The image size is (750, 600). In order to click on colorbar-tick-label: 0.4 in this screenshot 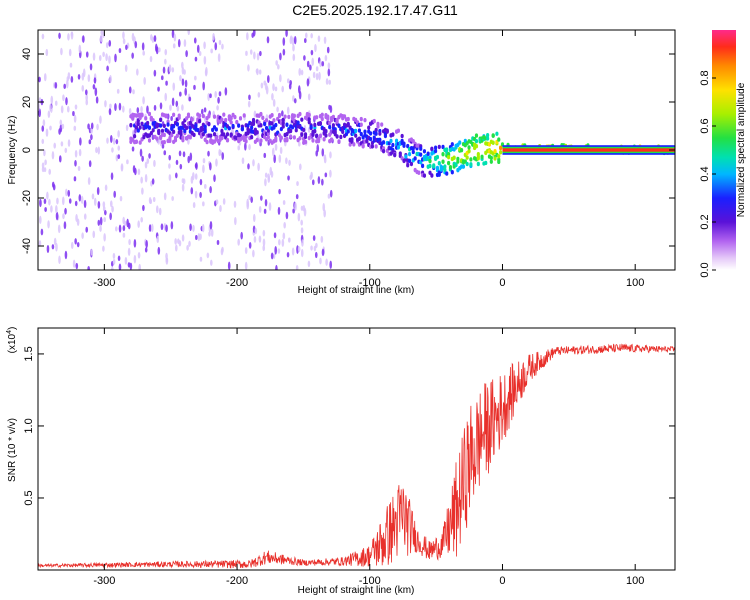, I will do `click(705, 173)`.